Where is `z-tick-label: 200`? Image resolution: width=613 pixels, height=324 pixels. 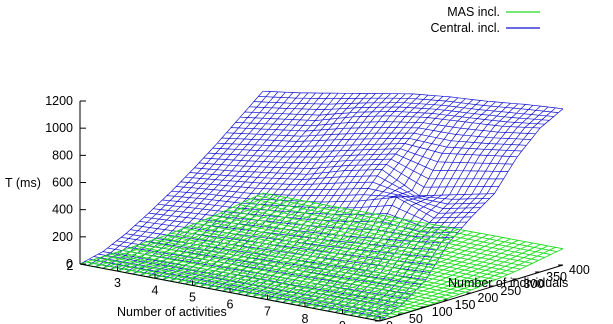 z-tick-label: 200 is located at coordinates (62, 237).